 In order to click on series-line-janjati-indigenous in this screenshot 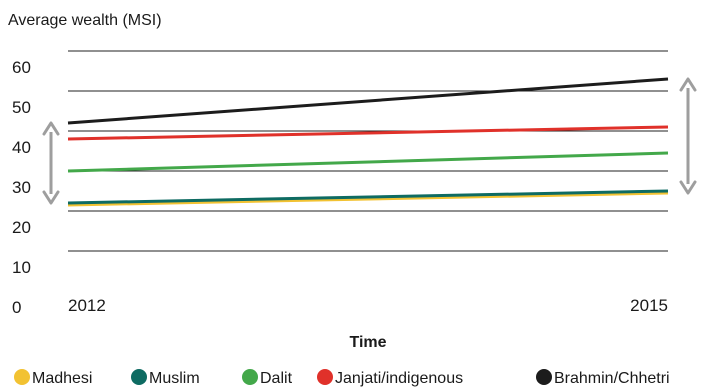, I will do `click(368, 133)`.